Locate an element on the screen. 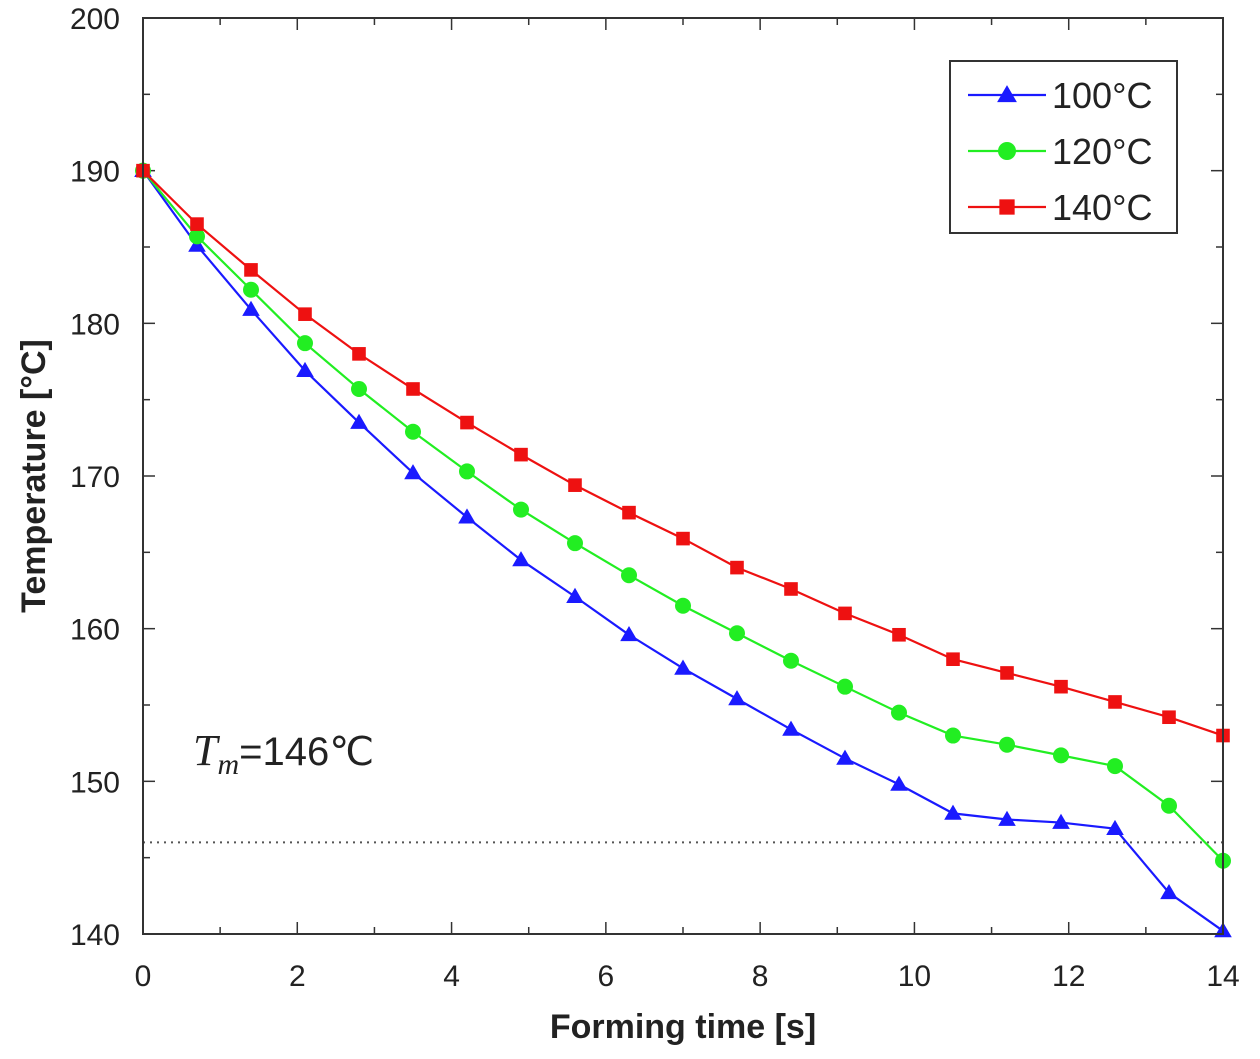 The width and height of the screenshot is (1260, 1059). legend-marker-100C is located at coordinates (1007, 94).